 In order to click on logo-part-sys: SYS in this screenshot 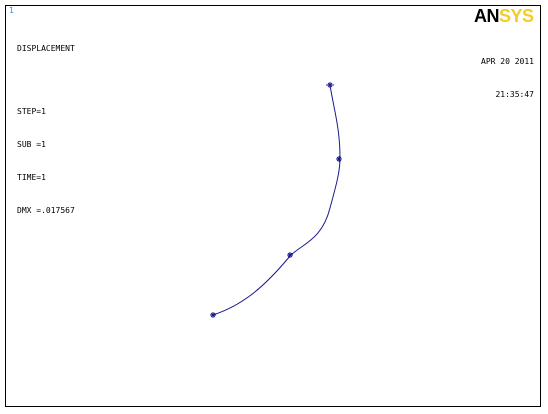, I will do `click(516, 16)`.